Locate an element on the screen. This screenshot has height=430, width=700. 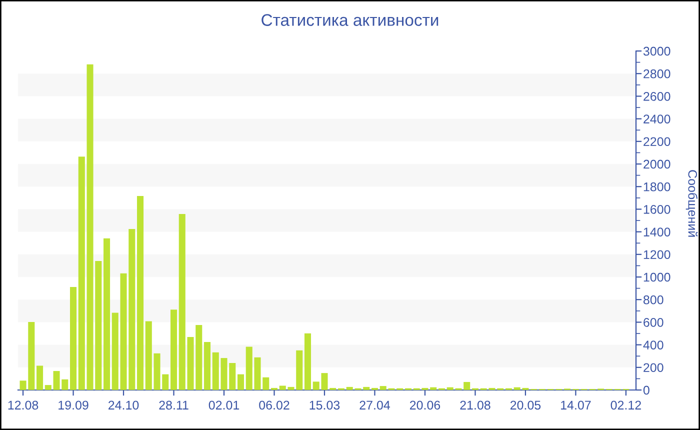
x-tick-label: 14.07 is located at coordinates (576, 405).